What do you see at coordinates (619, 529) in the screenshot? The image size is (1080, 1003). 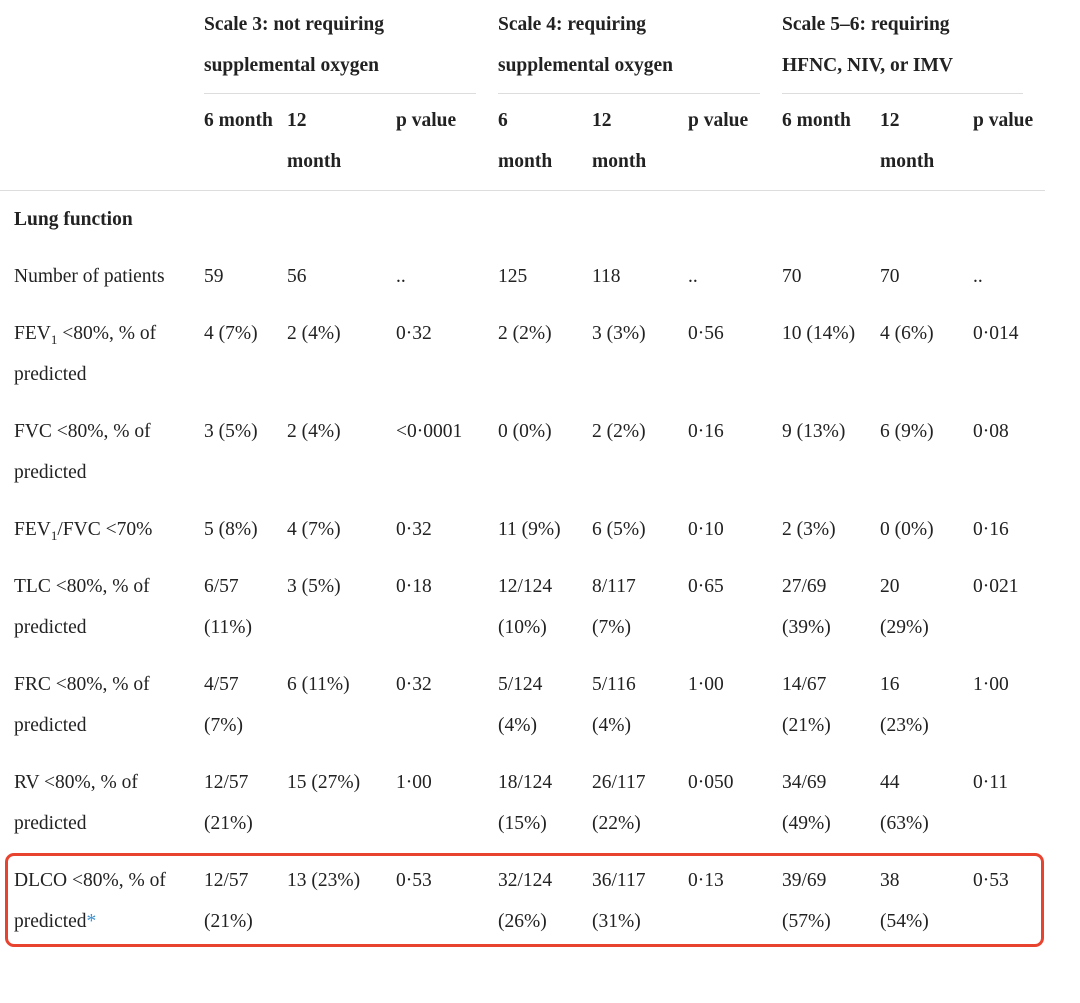 I see `table-cell: 6 (5%)` at bounding box center [619, 529].